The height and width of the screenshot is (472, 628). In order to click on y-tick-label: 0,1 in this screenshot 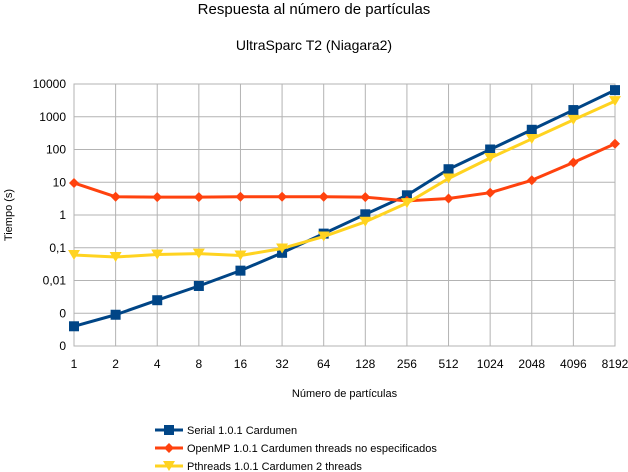, I will do `click(57, 248)`.